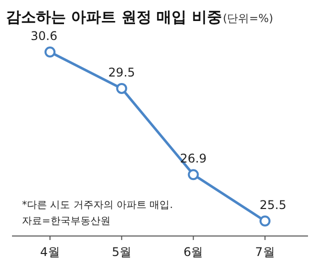 This screenshot has height=269, width=318. Describe the element at coordinates (265, 252) in the screenshot. I see `x-tick-label: 7월` at that location.